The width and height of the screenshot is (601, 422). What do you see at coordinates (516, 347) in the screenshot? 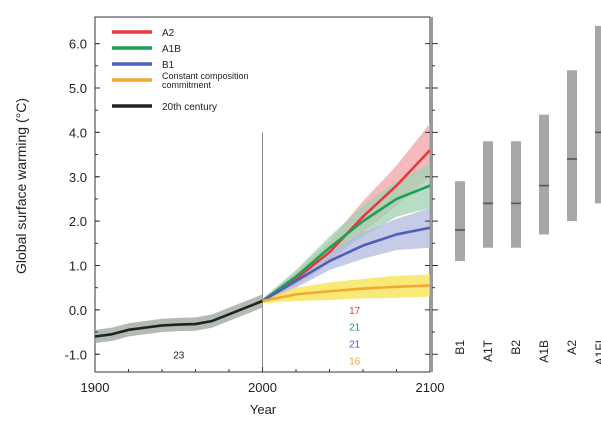
I see `range-label-2: B2` at bounding box center [516, 347].